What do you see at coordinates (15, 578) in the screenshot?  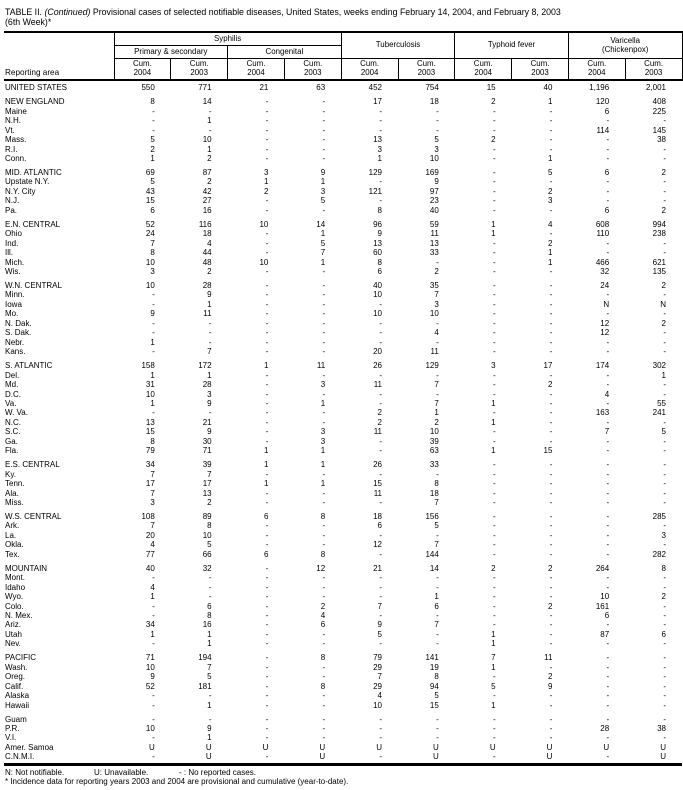 I see `reporting-area-cell: Mont.` at bounding box center [15, 578].